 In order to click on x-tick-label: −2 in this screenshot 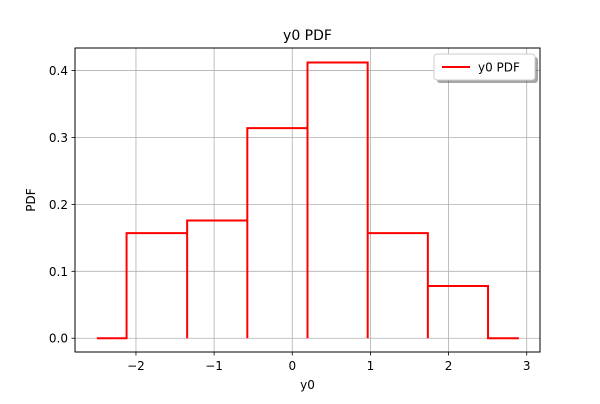, I will do `click(136, 366)`.